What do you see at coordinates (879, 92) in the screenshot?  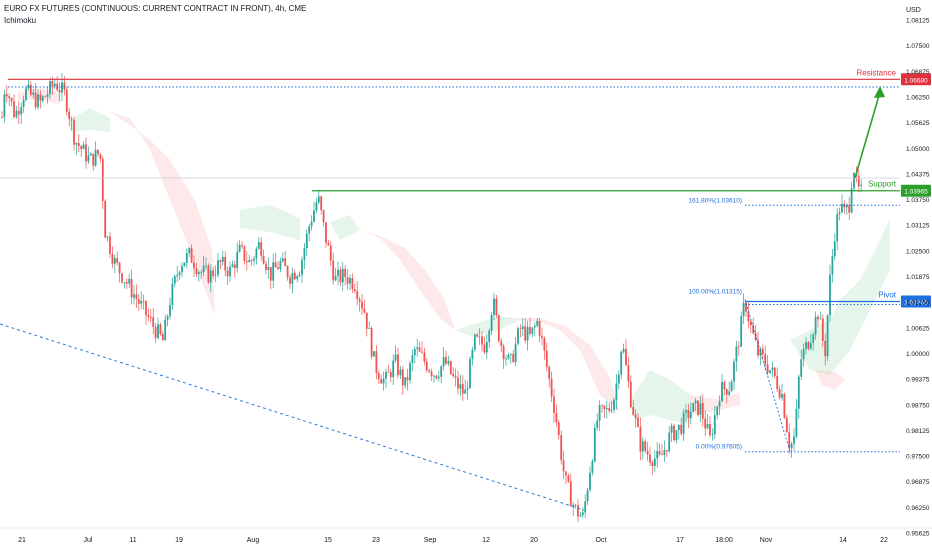 I see `target-arrow-head` at bounding box center [879, 92].